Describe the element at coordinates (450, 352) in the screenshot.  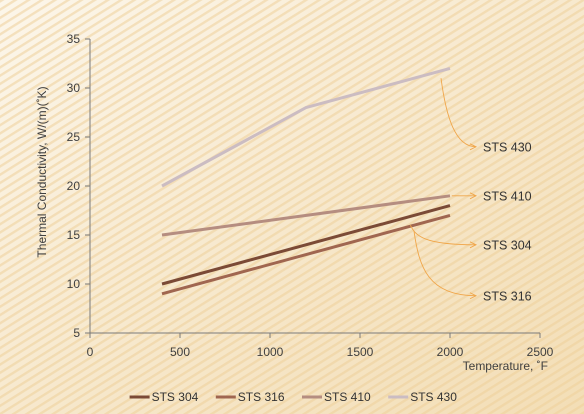
I see `x-tick-label: 2000` at that location.